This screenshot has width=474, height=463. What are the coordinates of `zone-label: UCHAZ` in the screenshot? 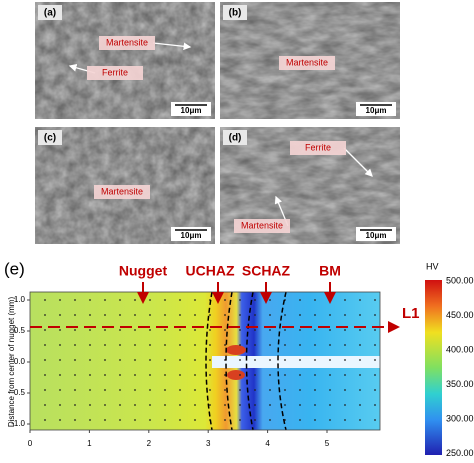 It's located at (210, 271).